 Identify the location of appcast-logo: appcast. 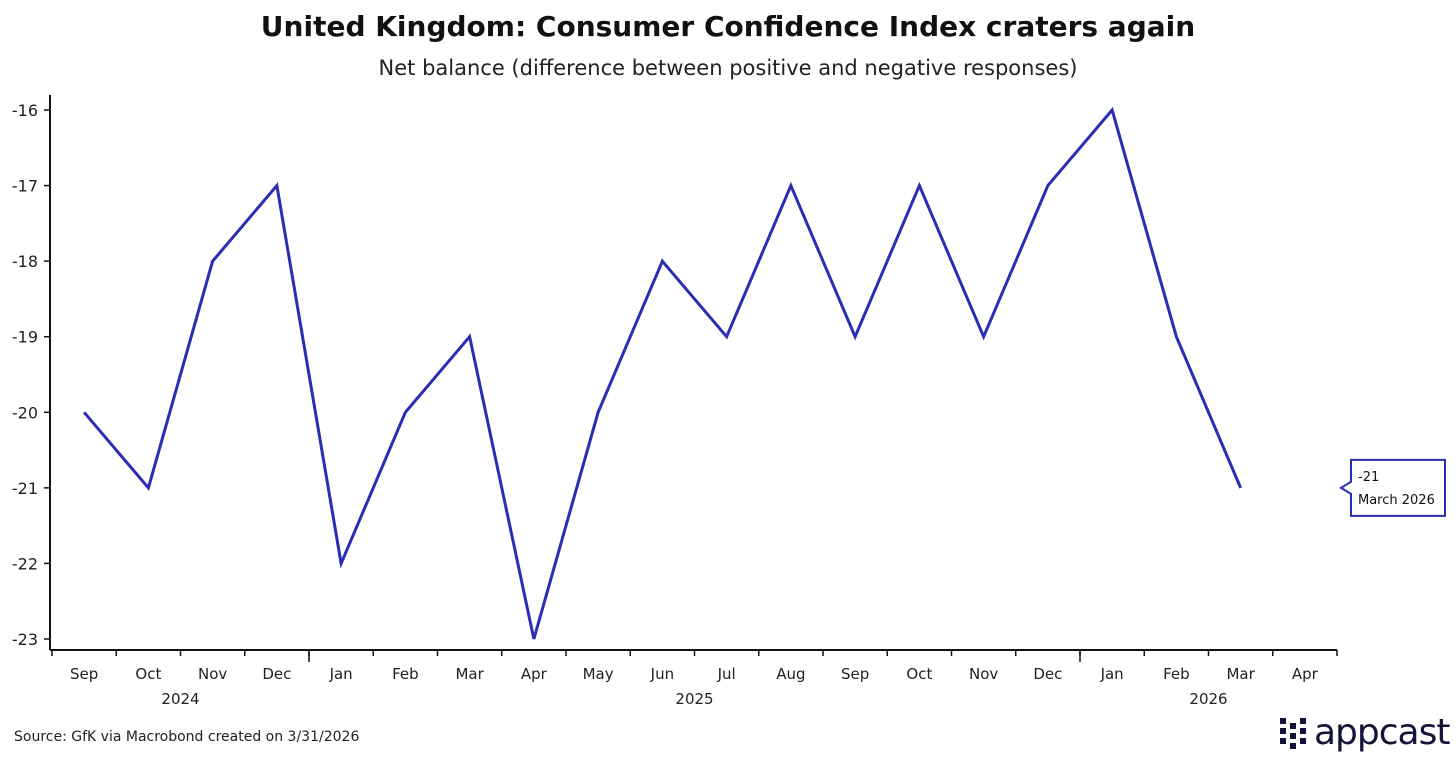
(1365, 732).